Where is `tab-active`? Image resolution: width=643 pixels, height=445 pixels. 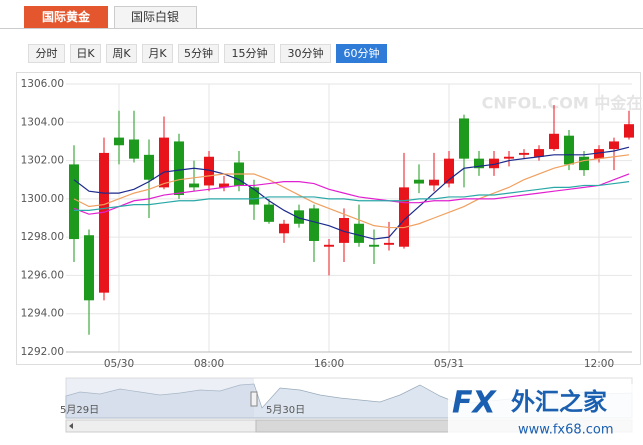 tab-active is located at coordinates (66, 17).